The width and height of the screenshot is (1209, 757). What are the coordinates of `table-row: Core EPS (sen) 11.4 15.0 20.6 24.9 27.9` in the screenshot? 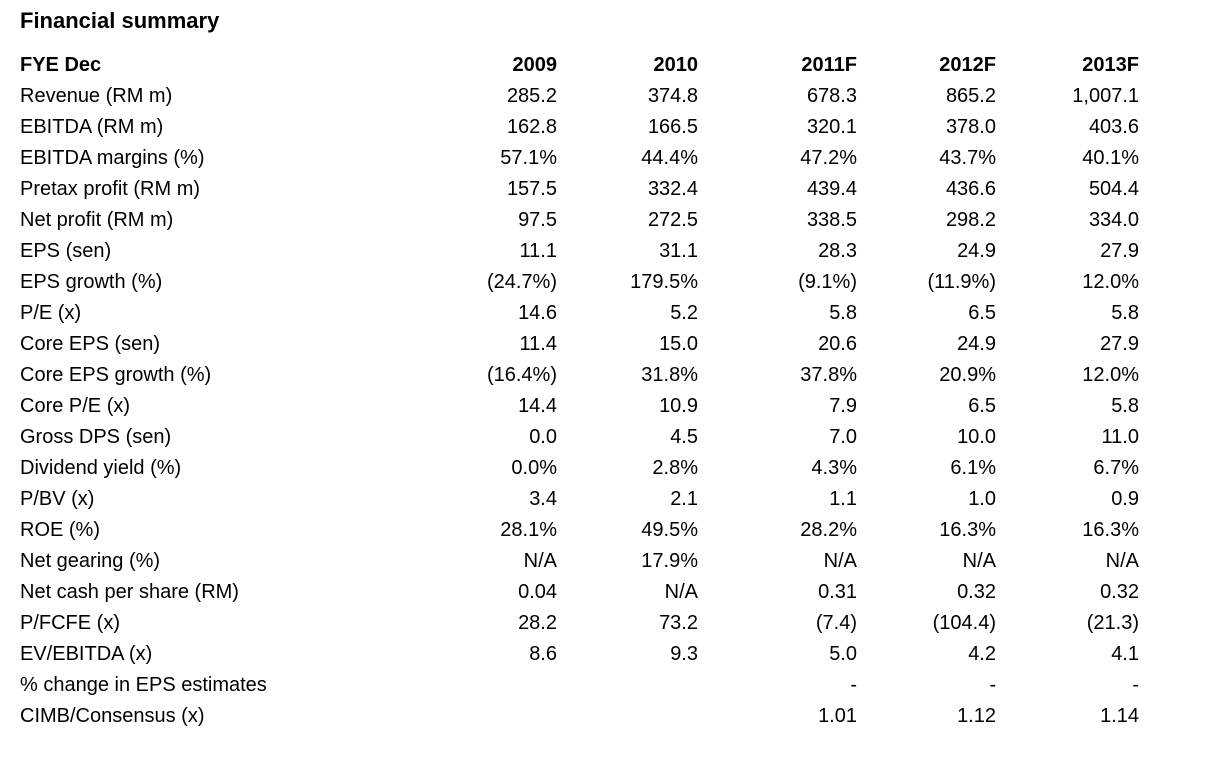 It's located at (579, 344).